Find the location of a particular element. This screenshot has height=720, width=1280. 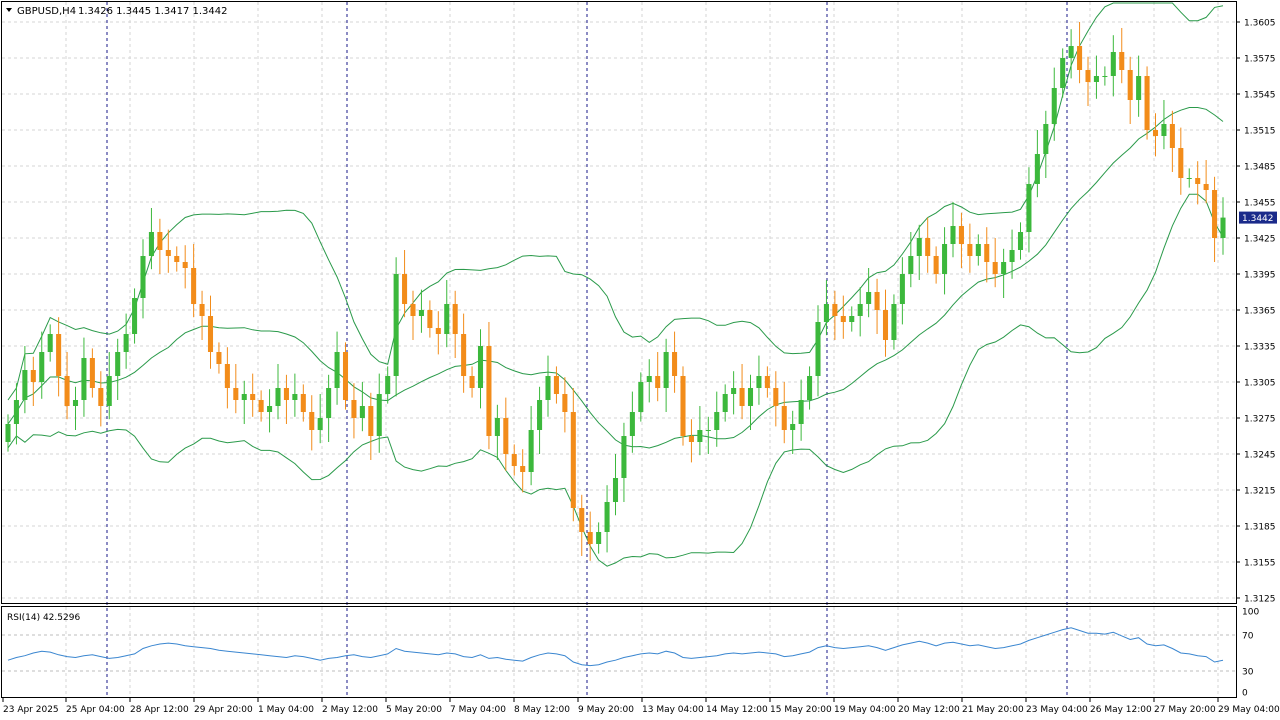

triangle-down-icon is located at coordinates (9, 10).